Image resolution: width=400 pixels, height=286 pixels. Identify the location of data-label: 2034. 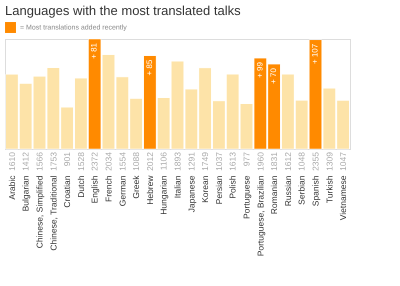
(109, 161).